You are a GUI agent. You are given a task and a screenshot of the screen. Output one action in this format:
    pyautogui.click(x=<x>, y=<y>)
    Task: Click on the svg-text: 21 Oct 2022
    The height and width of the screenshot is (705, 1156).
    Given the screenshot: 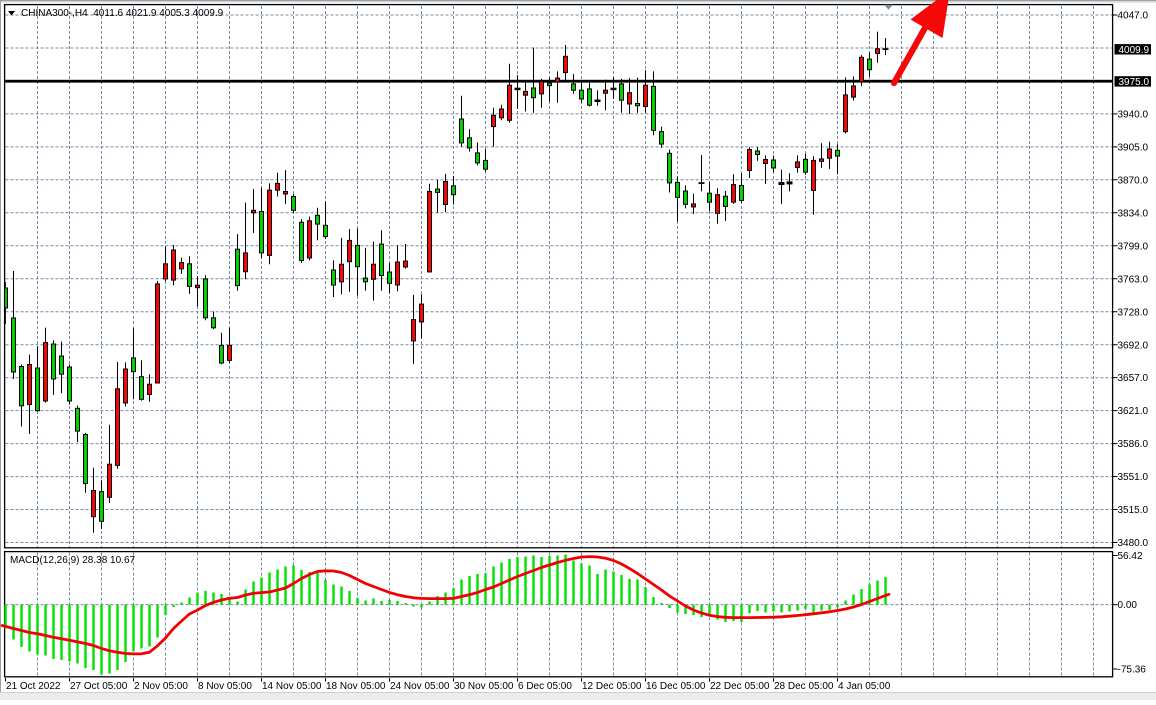 What is the action you would take?
    pyautogui.click(x=33, y=686)
    